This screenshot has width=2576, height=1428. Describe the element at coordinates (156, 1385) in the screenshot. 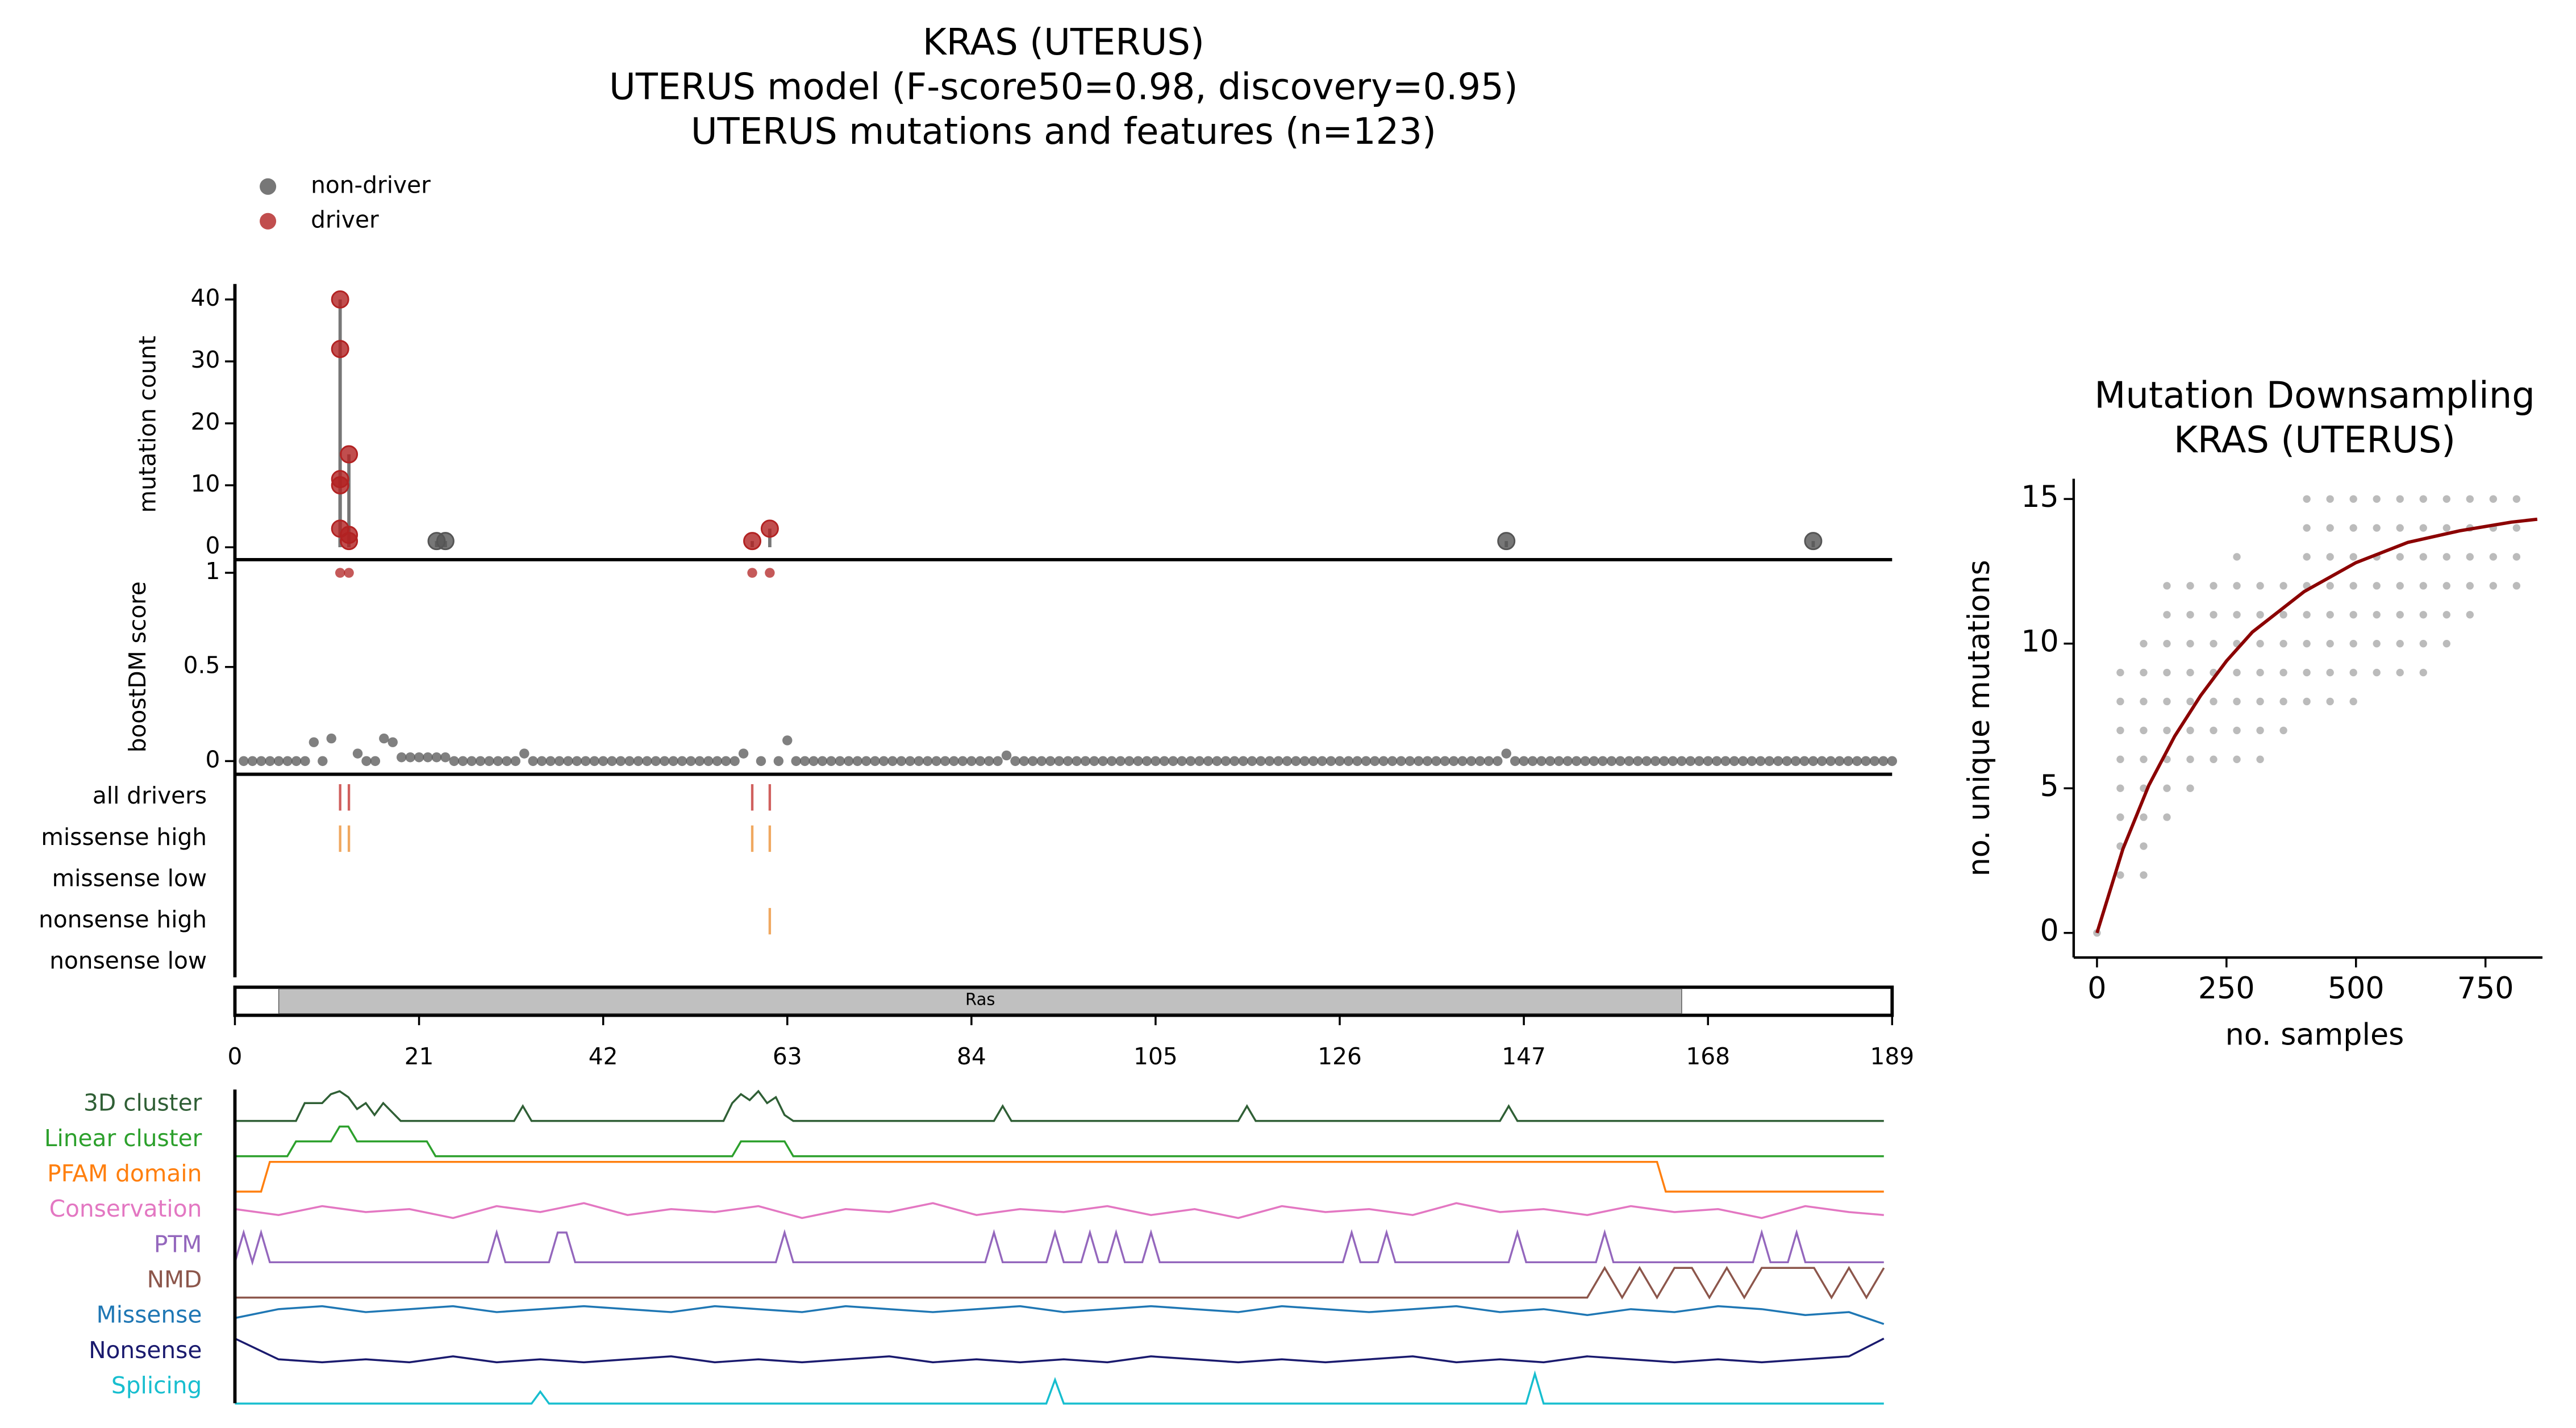

I see `track-label: Splicing` at that location.